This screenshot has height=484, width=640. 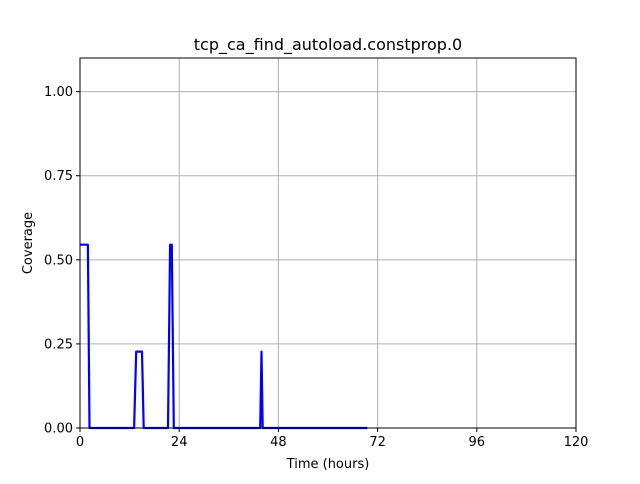 I want to click on x-tick-label: 48, so click(x=278, y=442).